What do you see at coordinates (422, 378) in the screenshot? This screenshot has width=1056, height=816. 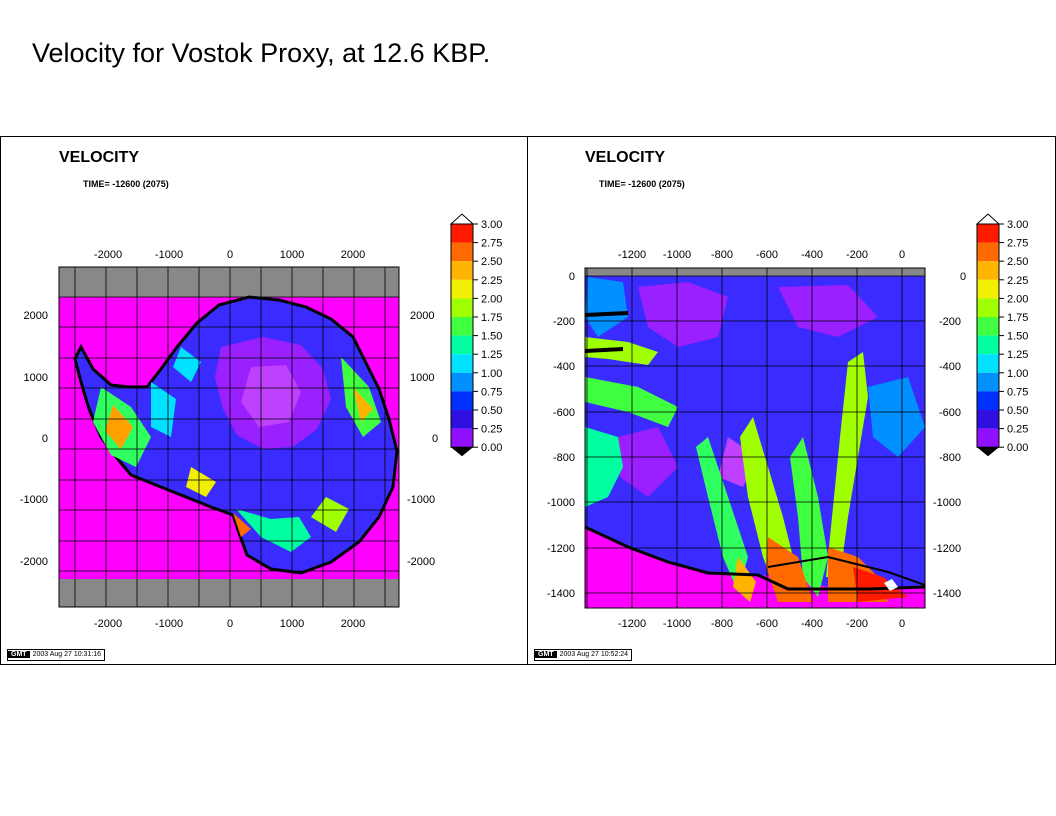 I see `y-tick-right: 1000` at bounding box center [422, 378].